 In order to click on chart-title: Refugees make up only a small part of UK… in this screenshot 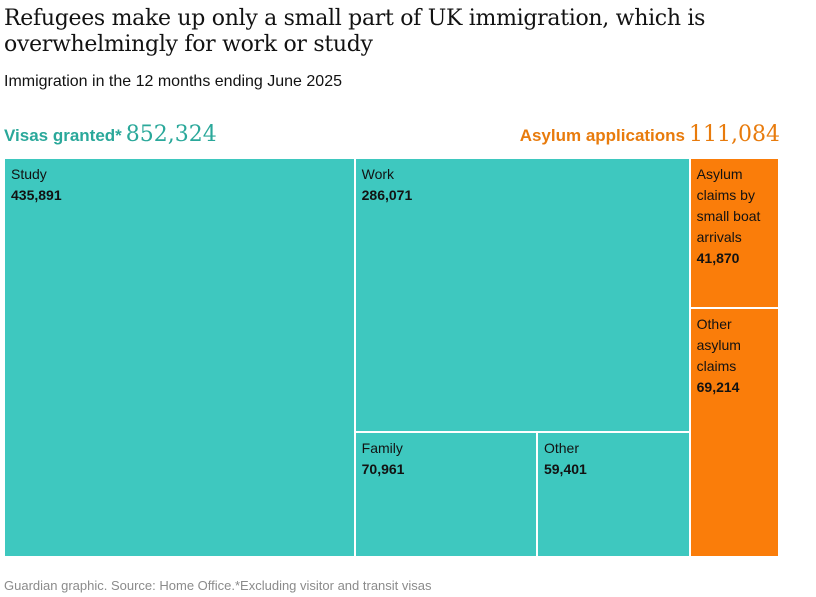, I will do `click(355, 31)`.